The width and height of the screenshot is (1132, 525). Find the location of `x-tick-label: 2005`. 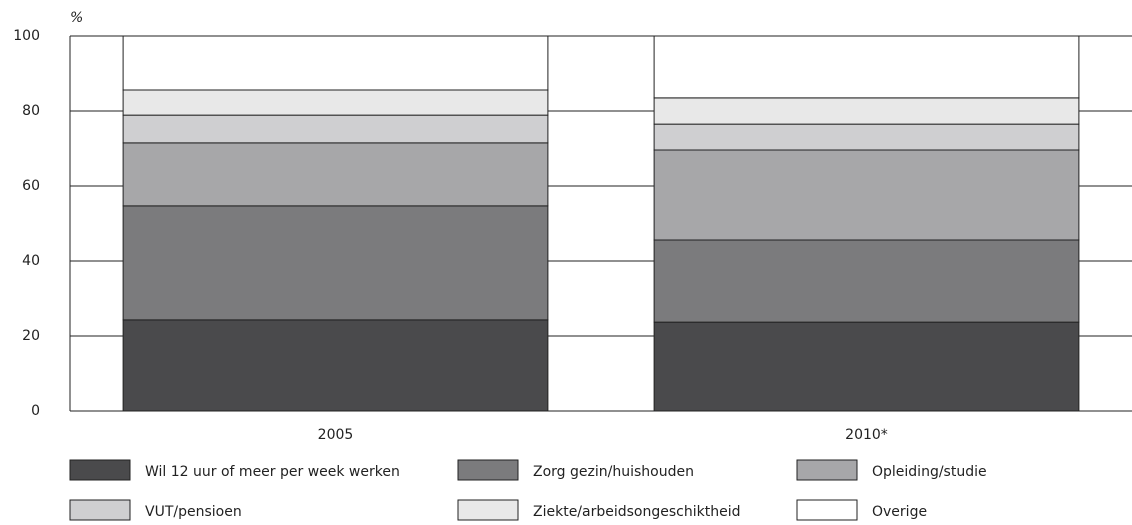

x-tick-label: 2005 is located at coordinates (336, 435).